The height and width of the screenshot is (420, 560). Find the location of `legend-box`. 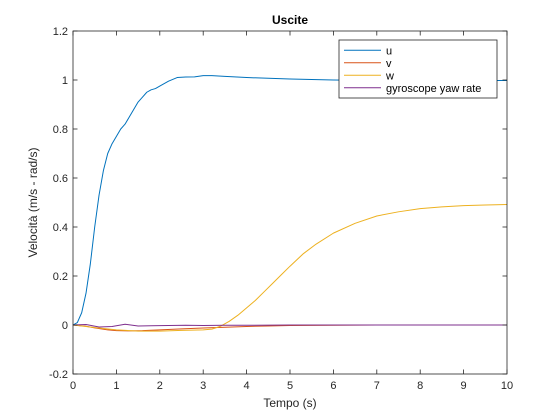

legend-box is located at coordinates (418, 69).